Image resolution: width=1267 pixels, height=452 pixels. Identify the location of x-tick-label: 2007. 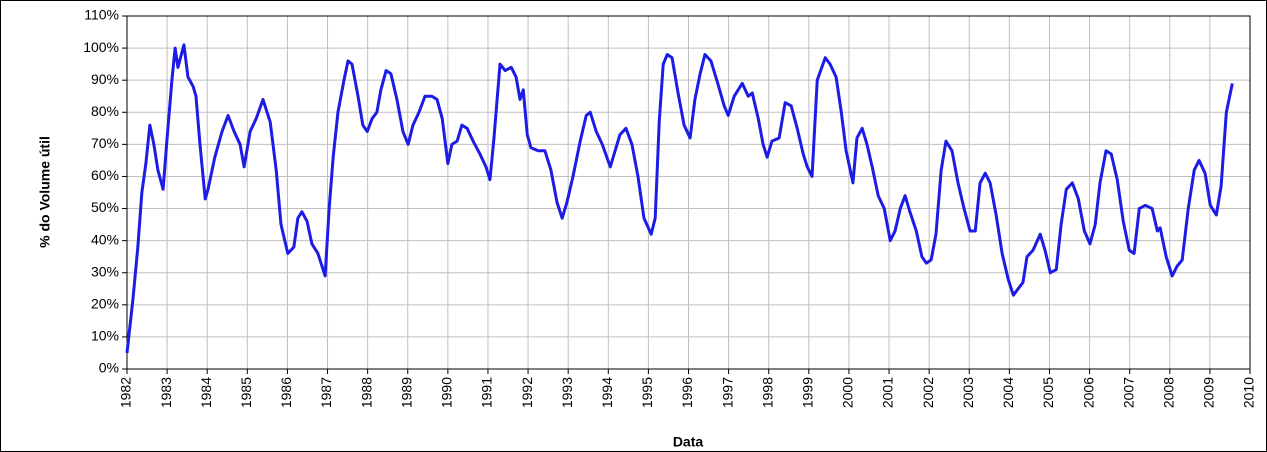
(1128, 392).